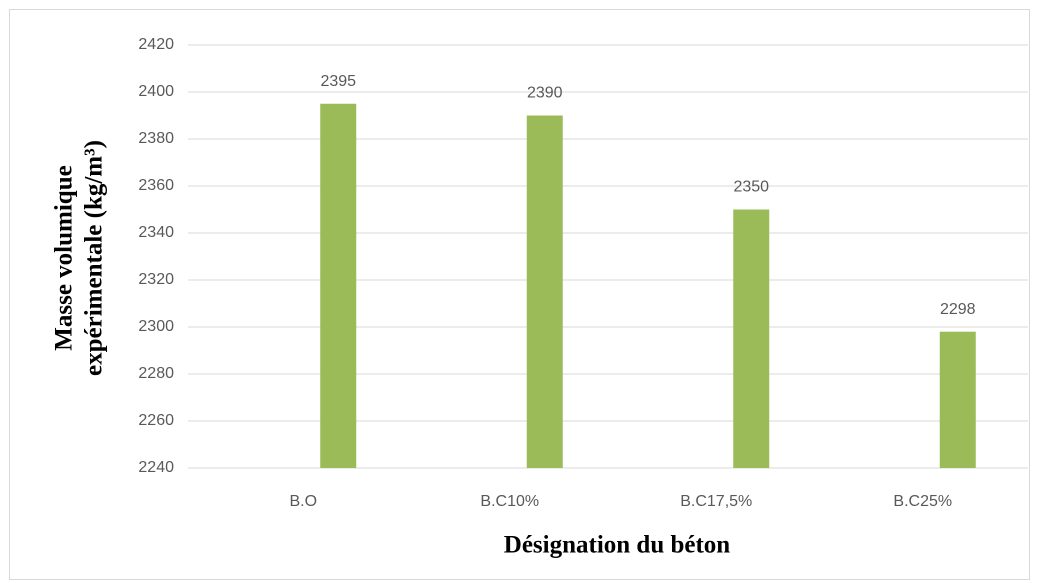 This screenshot has width=1040, height=583. I want to click on y-tick-label: 2400, so click(156, 91).